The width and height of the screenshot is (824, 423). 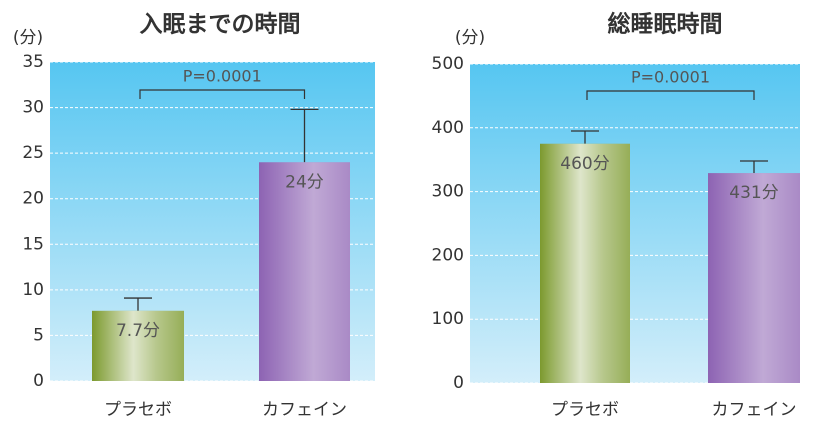 What do you see at coordinates (33, 244) in the screenshot?
I see `y-tick-label: 15` at bounding box center [33, 244].